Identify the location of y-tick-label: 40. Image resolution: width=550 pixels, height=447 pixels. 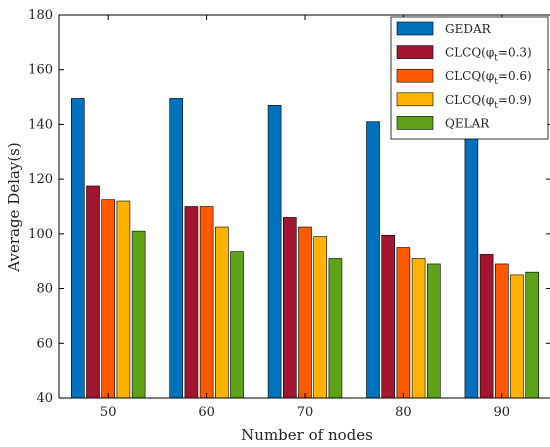
(44, 398).